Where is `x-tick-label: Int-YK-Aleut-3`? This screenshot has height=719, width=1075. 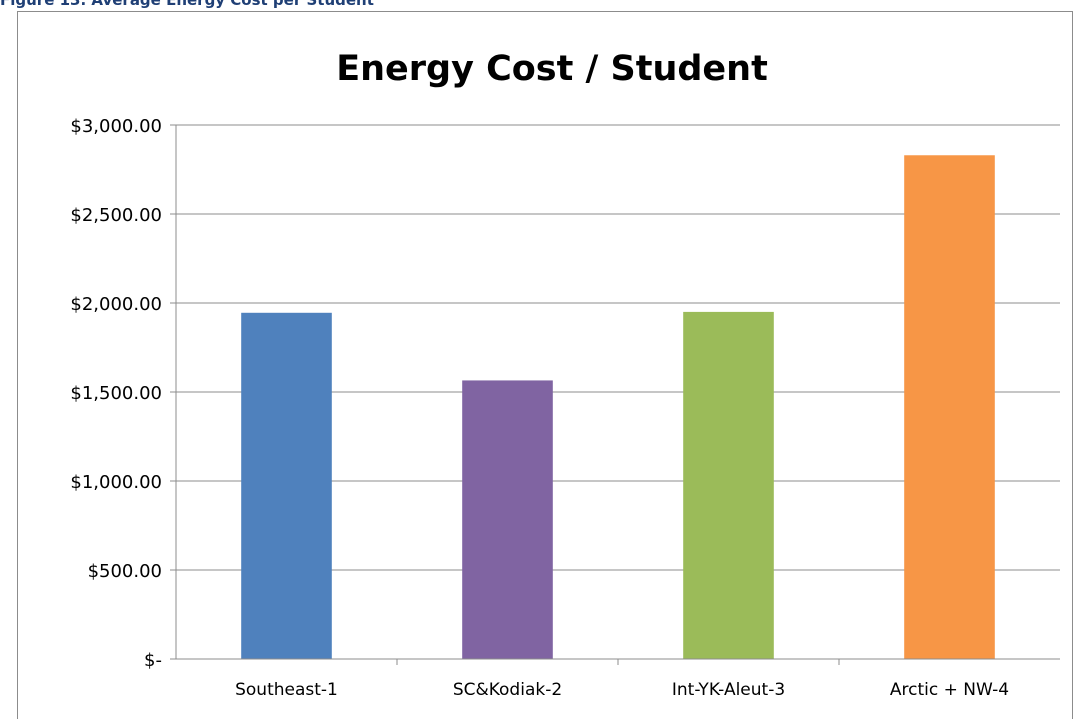 x-tick-label: Int-YK-Aleut-3 is located at coordinates (728, 690).